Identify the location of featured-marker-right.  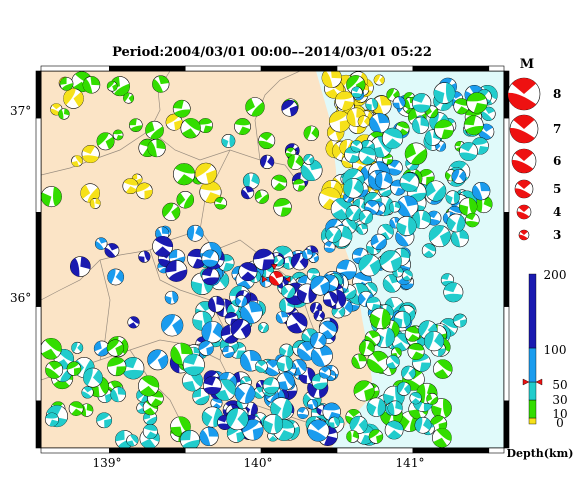
(287, 279).